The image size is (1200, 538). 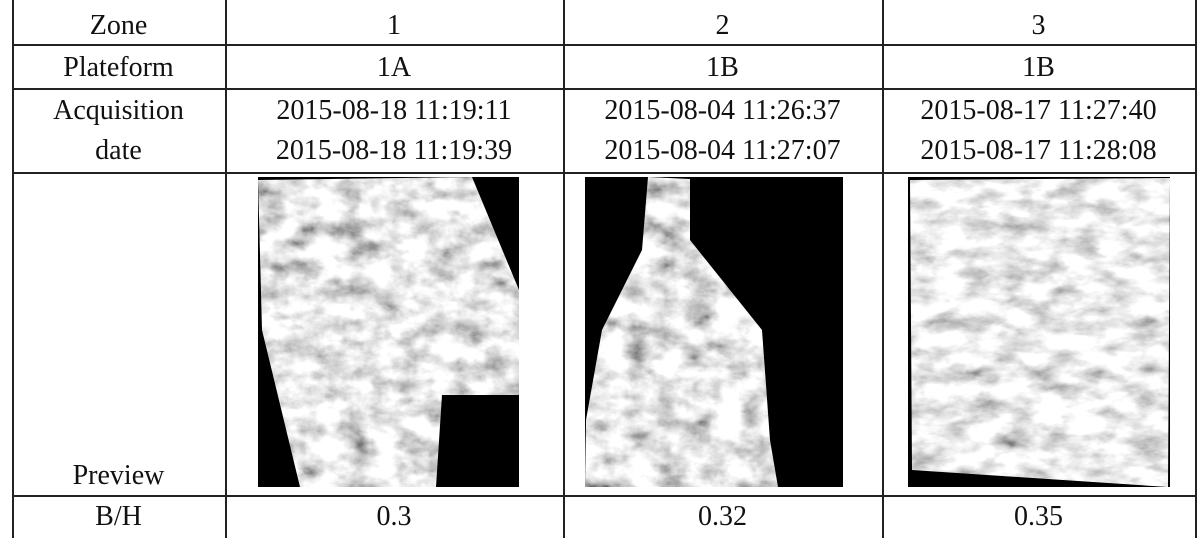 What do you see at coordinates (1038, 110) in the screenshot?
I see `cell: 2015-08-17 11:27:40` at bounding box center [1038, 110].